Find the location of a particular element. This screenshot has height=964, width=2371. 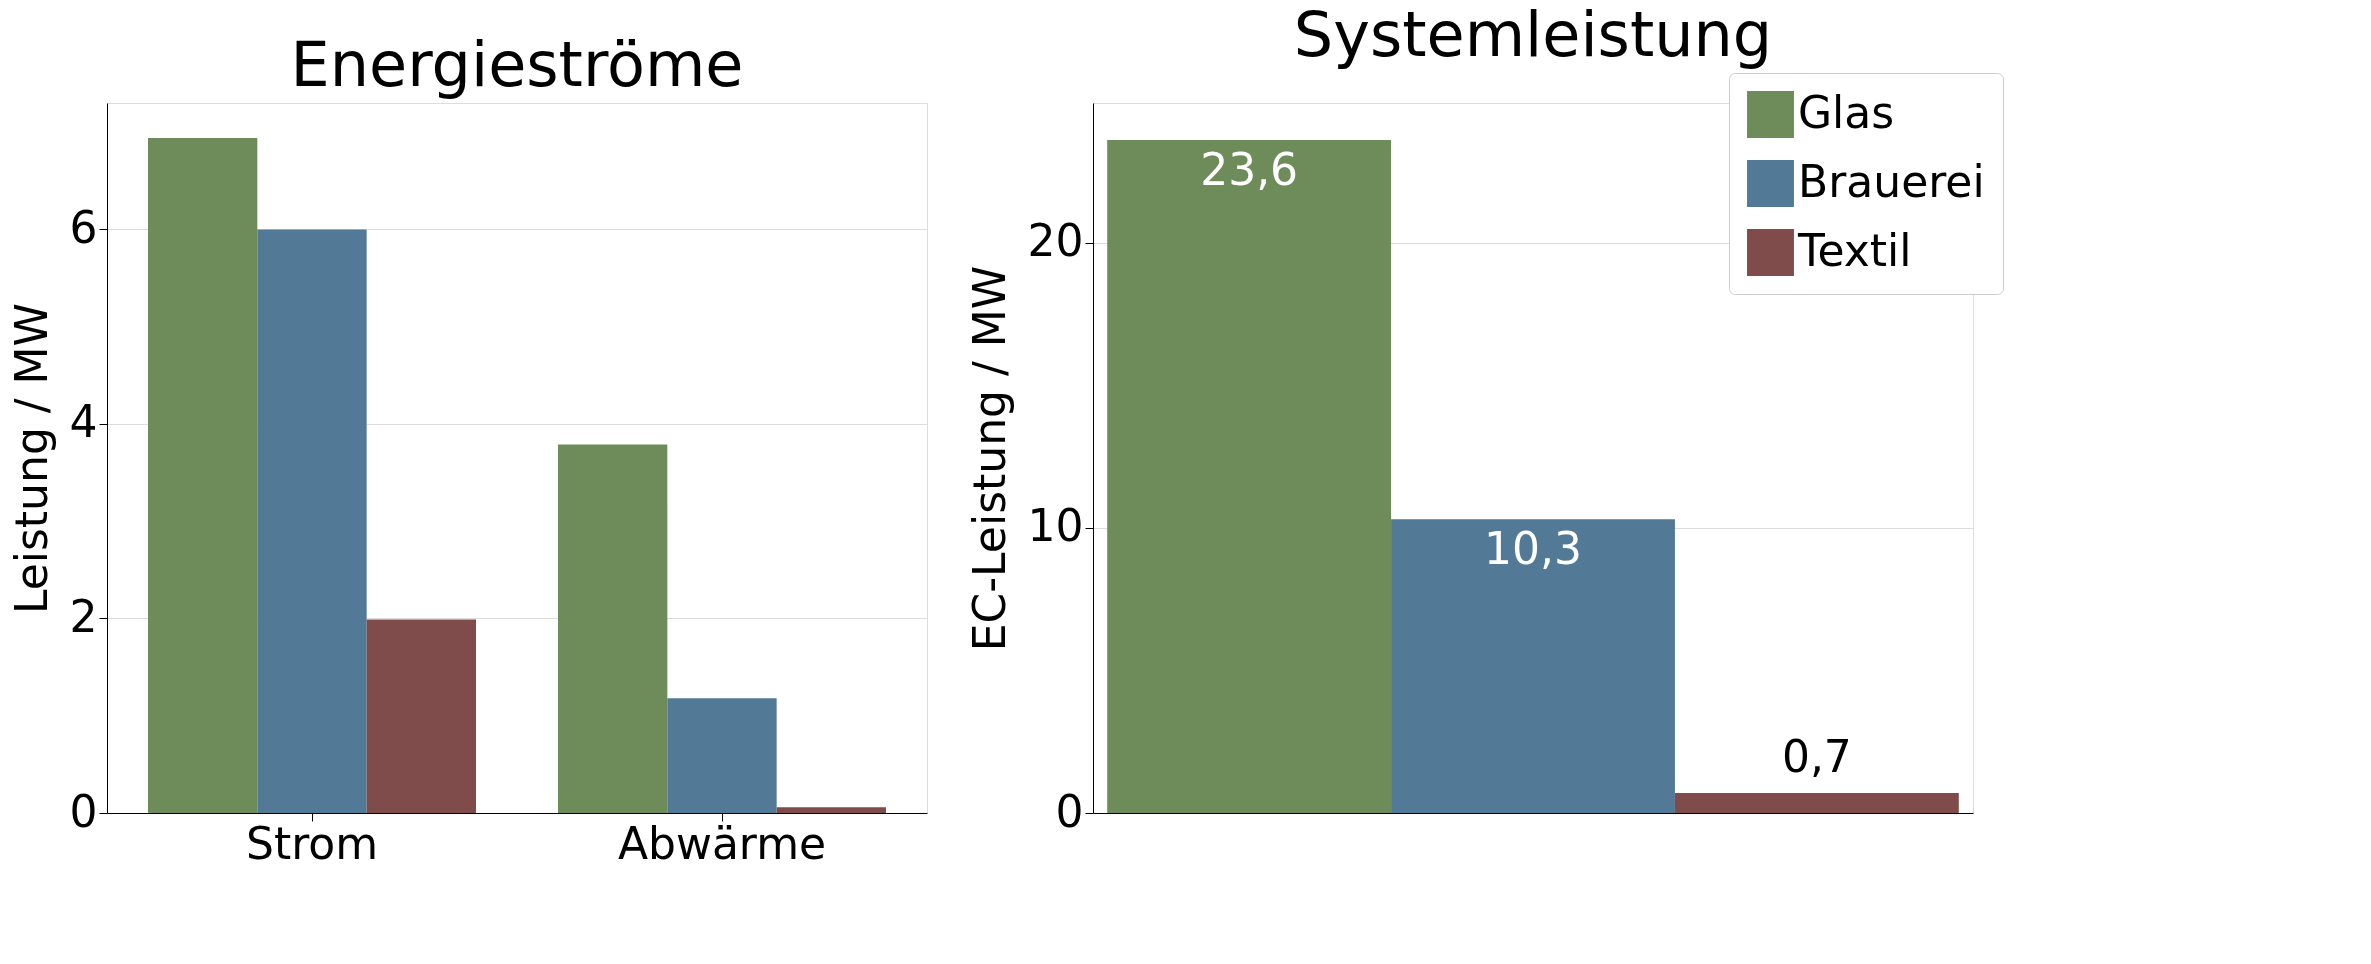

data-label: 23,6 is located at coordinates (1249, 170).